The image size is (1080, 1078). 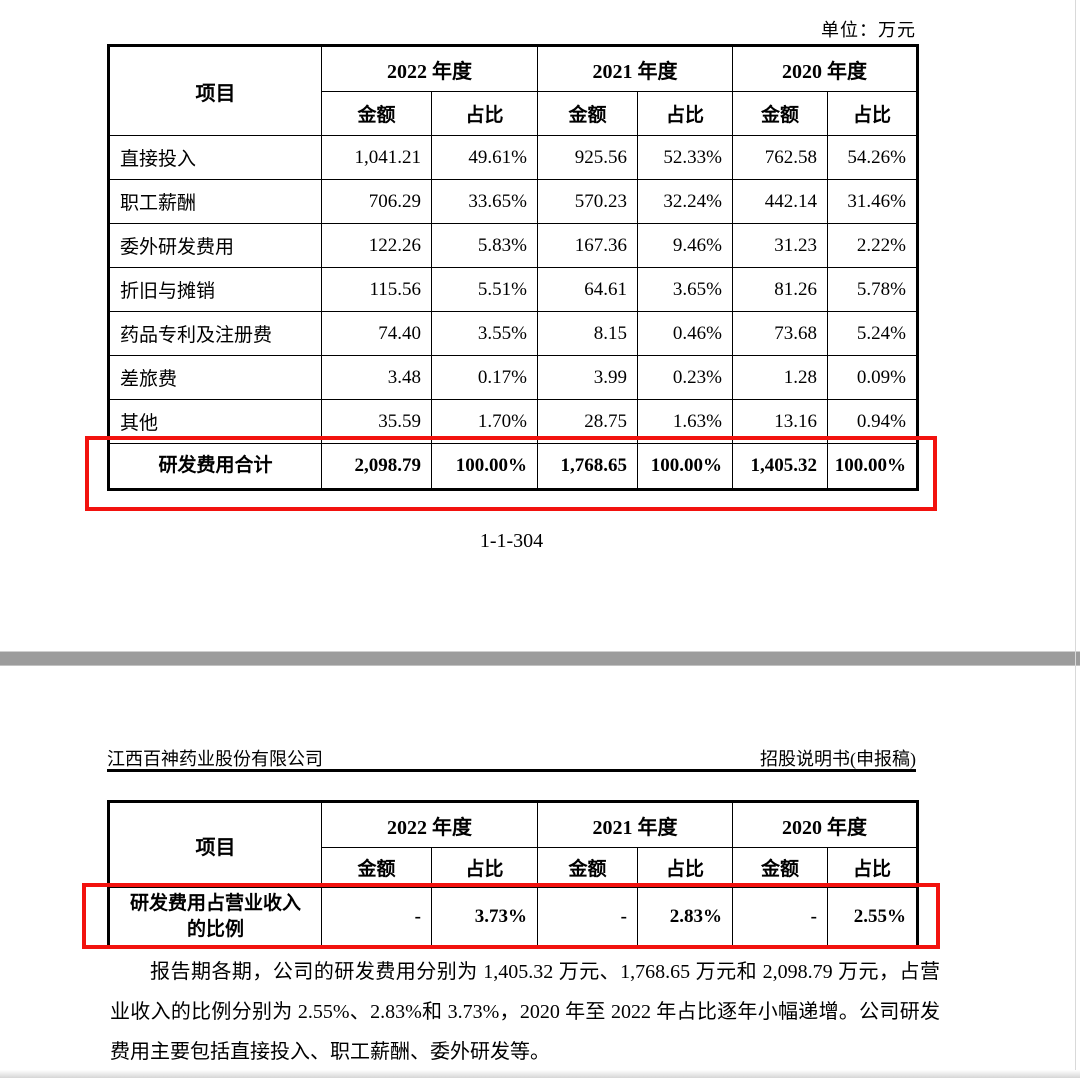 I want to click on table-row: 职工薪酬 706.29 33.65% 570.23 32.24% 442.14 31.46%, so click(x=513, y=201).